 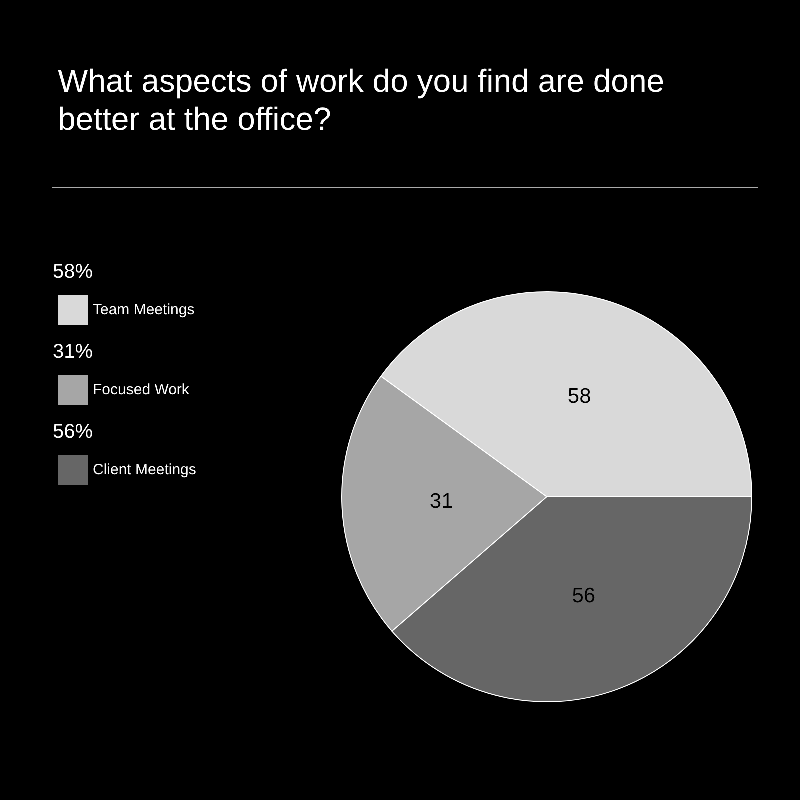 What do you see at coordinates (362, 100) in the screenshot?
I see `chart-title: What aspects of work do you find are done better at the office?` at bounding box center [362, 100].